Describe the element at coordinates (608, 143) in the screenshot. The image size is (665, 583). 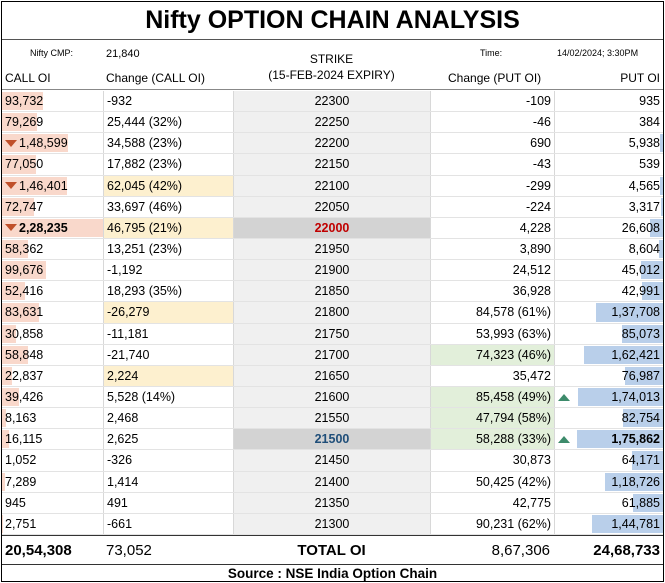
I see `put-oi-cell: 5,938` at that location.